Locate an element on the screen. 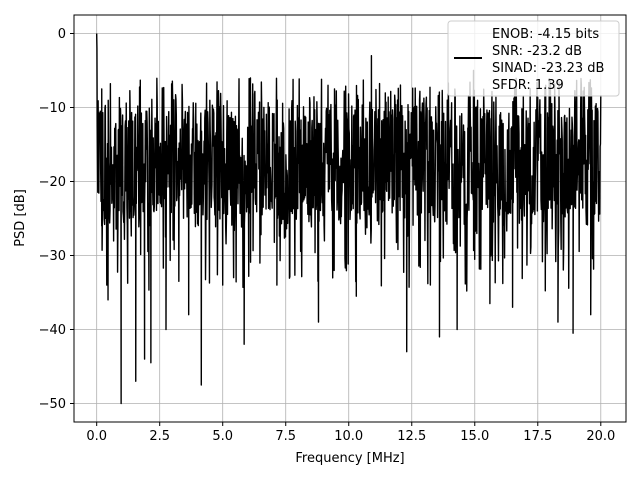 The image size is (640, 480). y-tick-label: −50 is located at coordinates (52, 404).